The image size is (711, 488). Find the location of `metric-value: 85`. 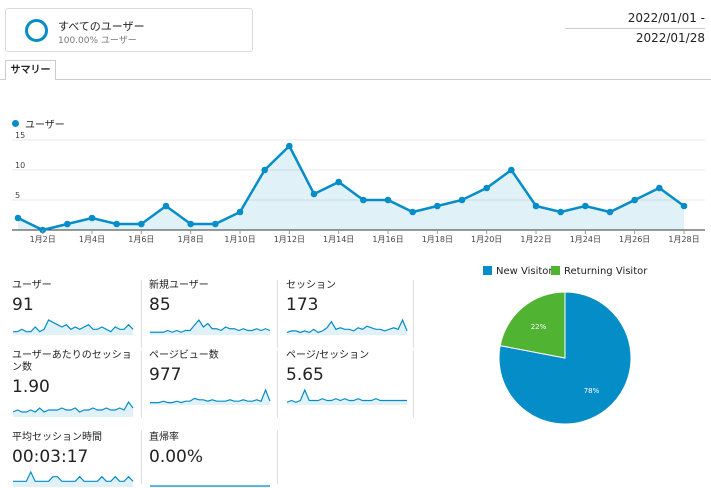

metric-value: 85 is located at coordinates (160, 305).